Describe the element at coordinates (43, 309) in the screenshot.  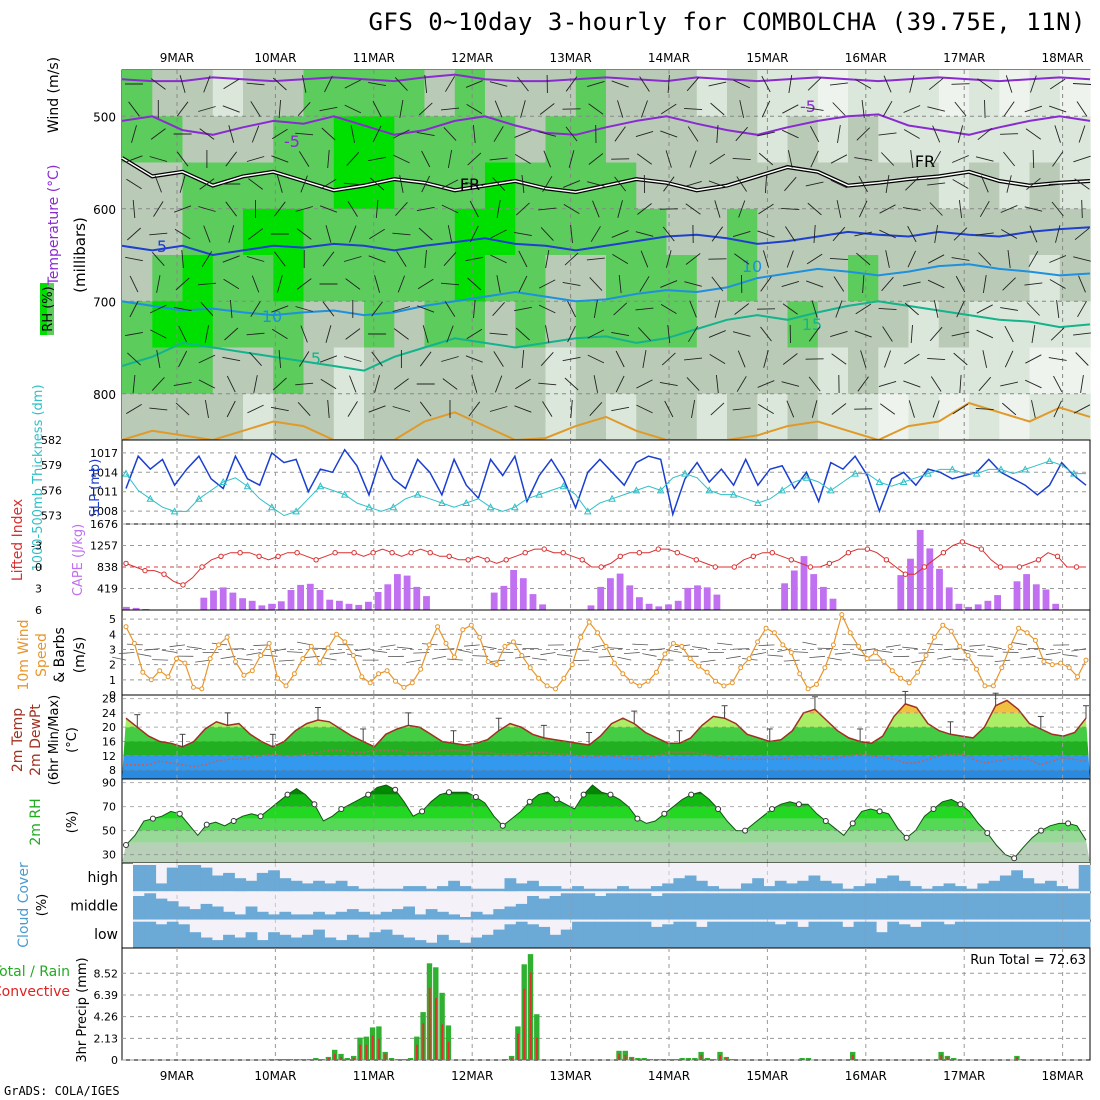
I see `rh-legend-swatch-bright` at that location.